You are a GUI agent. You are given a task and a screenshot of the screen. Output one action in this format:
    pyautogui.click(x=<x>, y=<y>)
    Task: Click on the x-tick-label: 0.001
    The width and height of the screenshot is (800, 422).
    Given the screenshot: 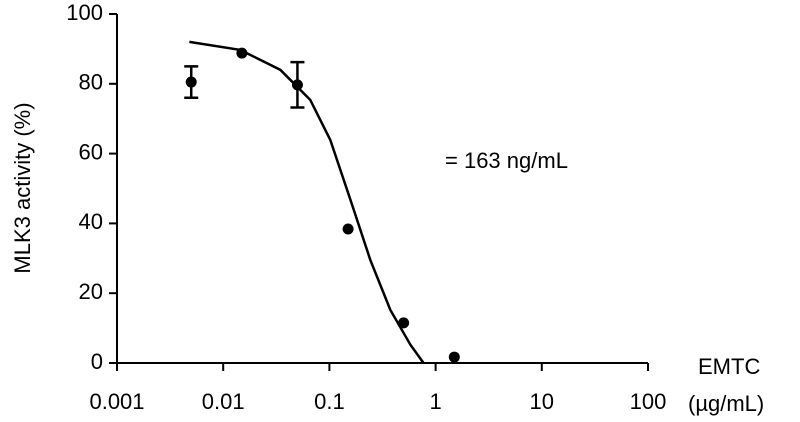 What is the action you would take?
    pyautogui.click(x=116, y=401)
    